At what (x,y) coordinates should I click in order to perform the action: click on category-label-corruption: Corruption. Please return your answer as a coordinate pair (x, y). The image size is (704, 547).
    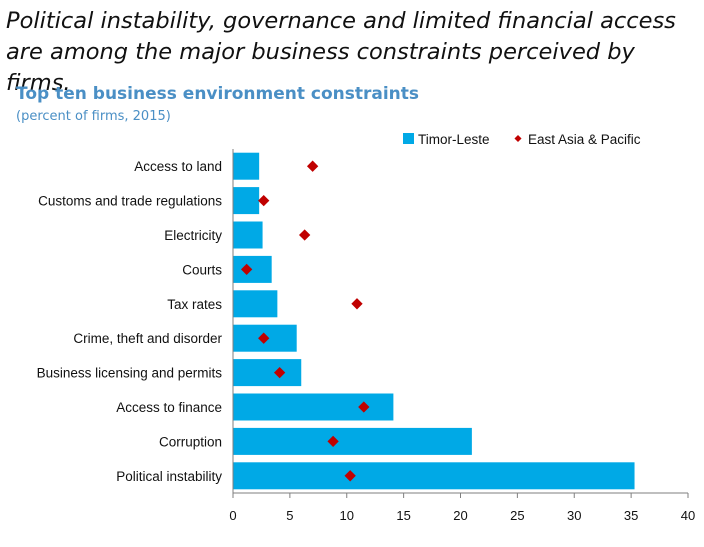
    Looking at the image, I should click on (190, 441).